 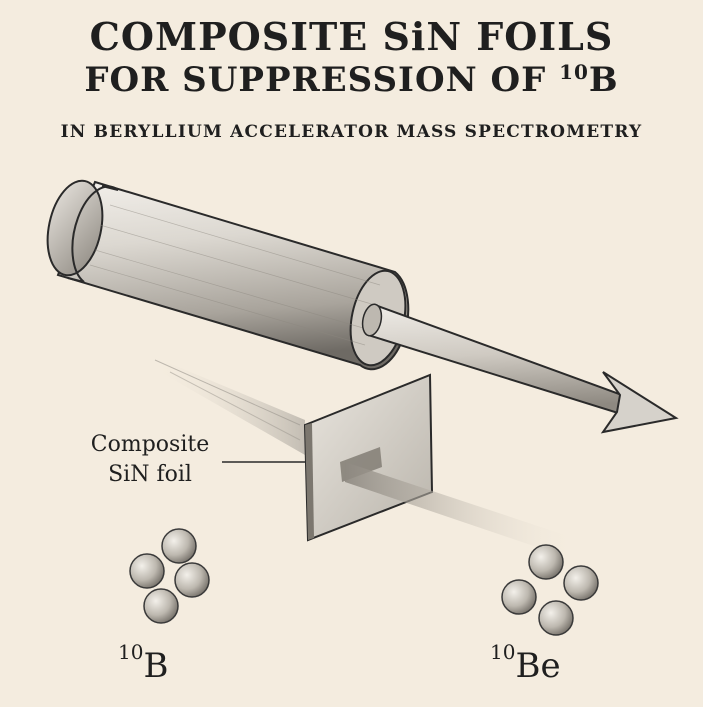 What do you see at coordinates (156, 666) in the screenshot?
I see `boron-symbol: B` at bounding box center [156, 666].